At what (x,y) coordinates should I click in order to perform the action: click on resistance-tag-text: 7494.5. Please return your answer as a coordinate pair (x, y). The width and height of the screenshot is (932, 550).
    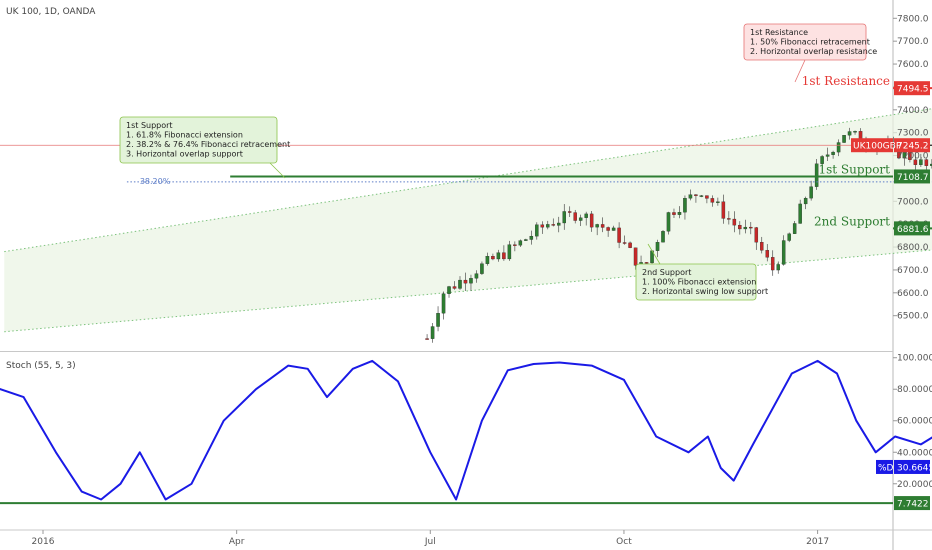
    Looking at the image, I should click on (913, 90).